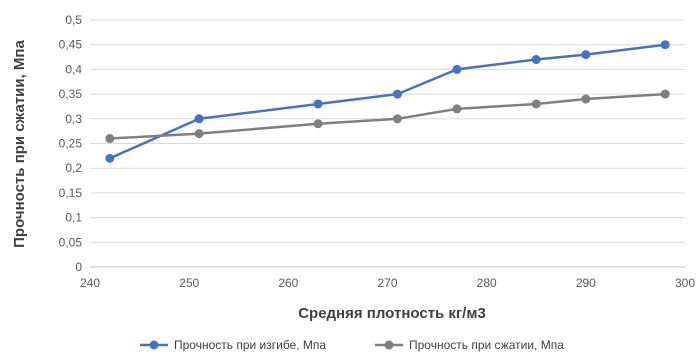 This screenshot has height=356, width=696. What do you see at coordinates (71, 242) in the screenshot?
I see `y-tick-label: 0,05` at bounding box center [71, 242].